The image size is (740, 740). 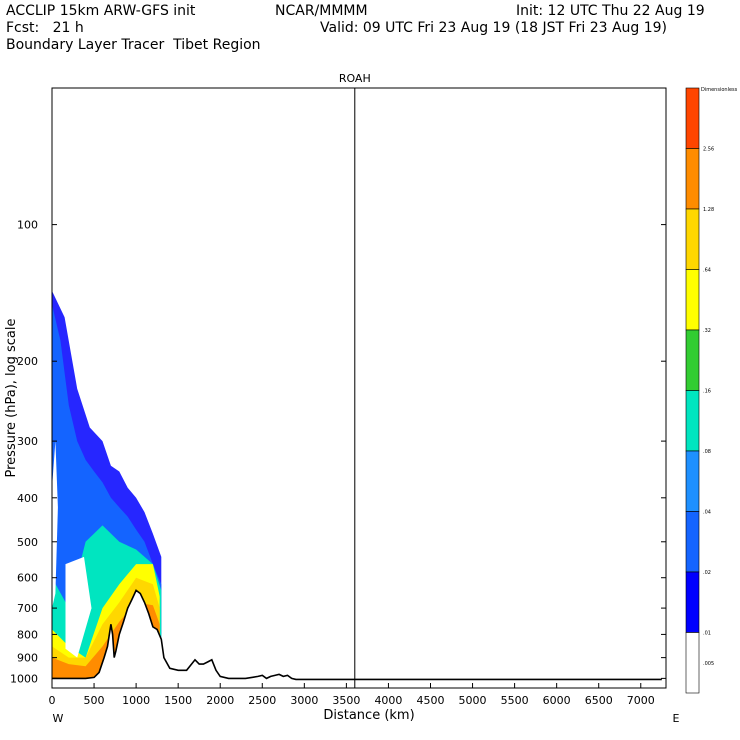 I want to click on header-init: Init: 12 UTC Thu 22 Aug 19, so click(x=610, y=11).